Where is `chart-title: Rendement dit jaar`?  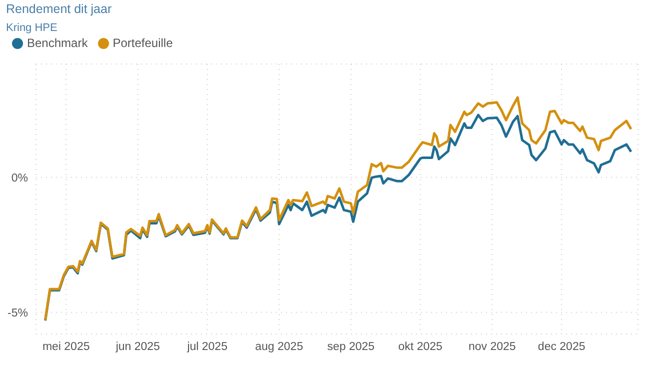
chart-title: Rendement dit jaar is located at coordinates (59, 9).